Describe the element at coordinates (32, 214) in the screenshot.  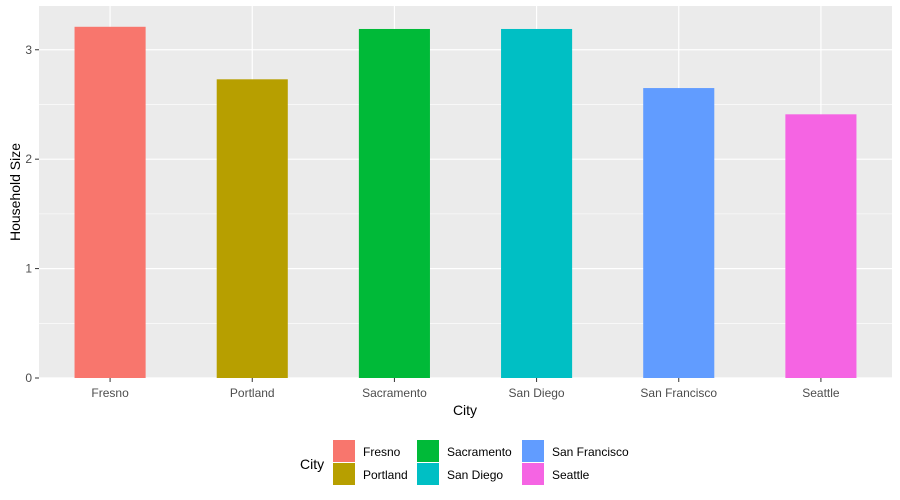
I see `y-axis: 0 1 2 3` at that location.